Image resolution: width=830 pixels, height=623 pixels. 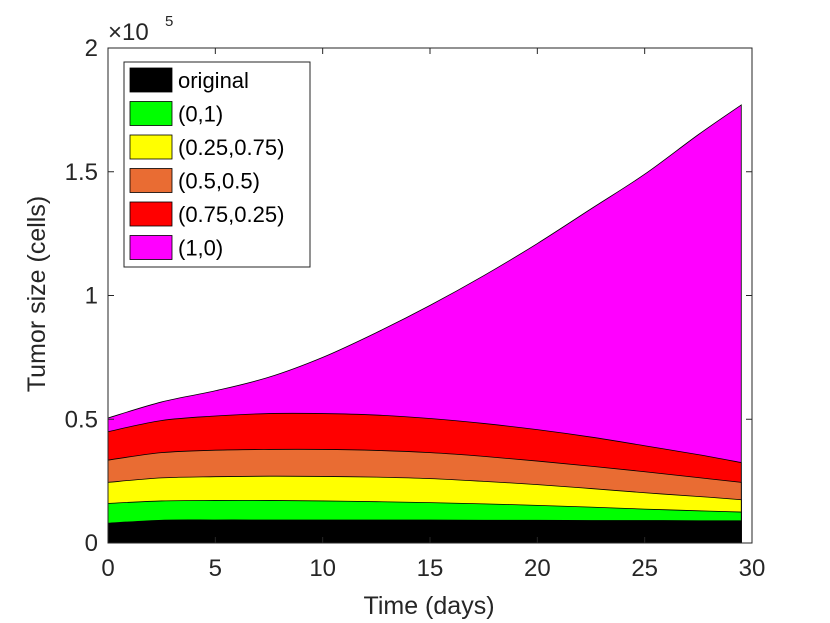 I want to click on x-axis-label: Time (days), so click(x=428, y=606).